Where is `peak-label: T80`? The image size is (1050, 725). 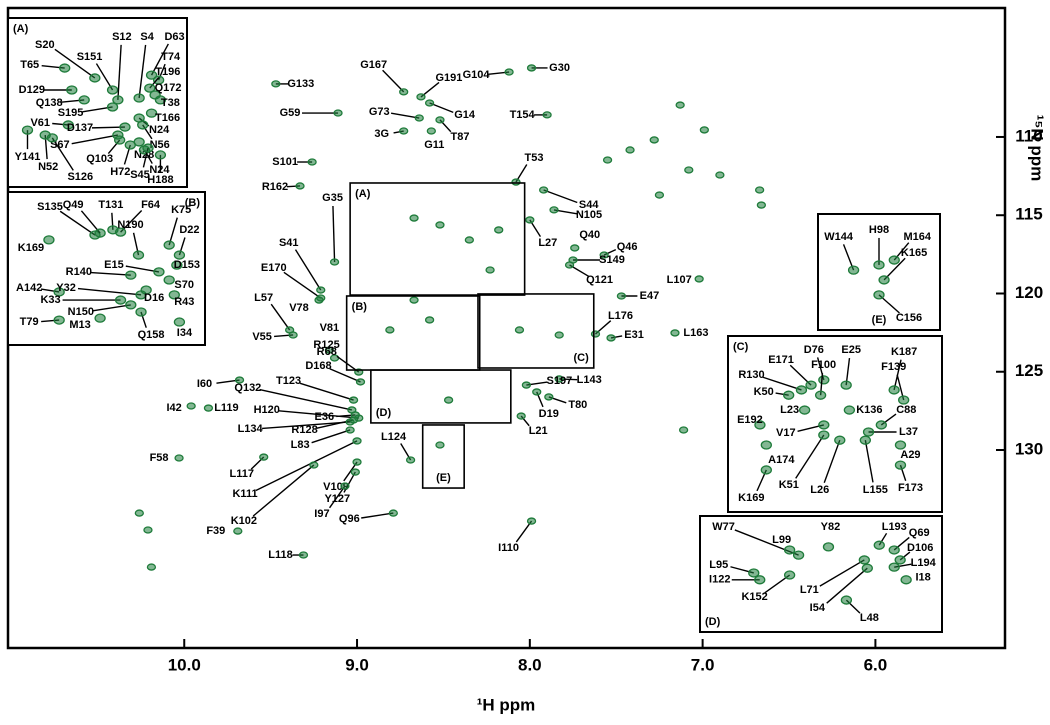
peak-label: T80 is located at coordinates (577, 405).